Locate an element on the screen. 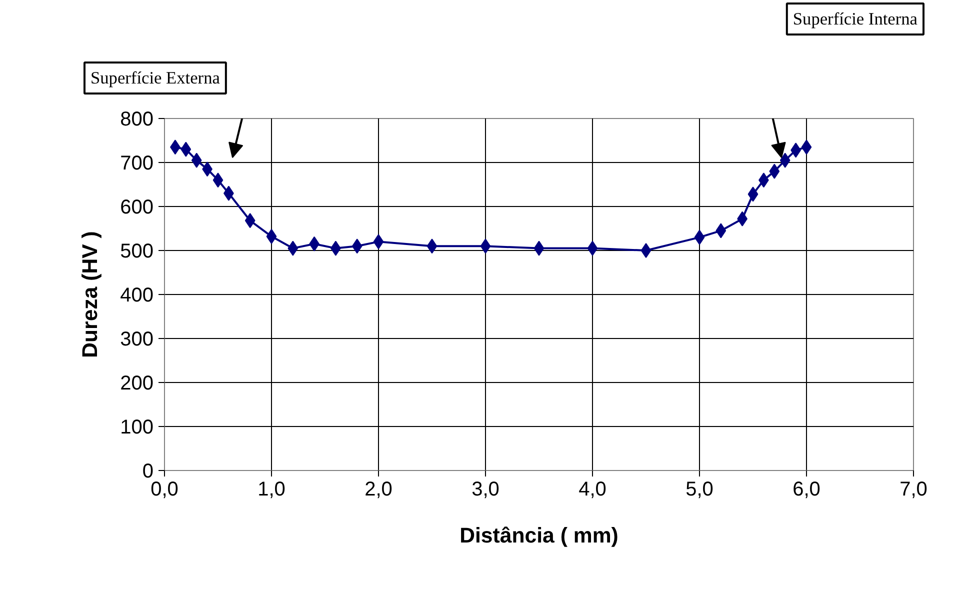 Image resolution: width=957 pixels, height=614 pixels. text: Superfície Interna is located at coordinates (855, 19).